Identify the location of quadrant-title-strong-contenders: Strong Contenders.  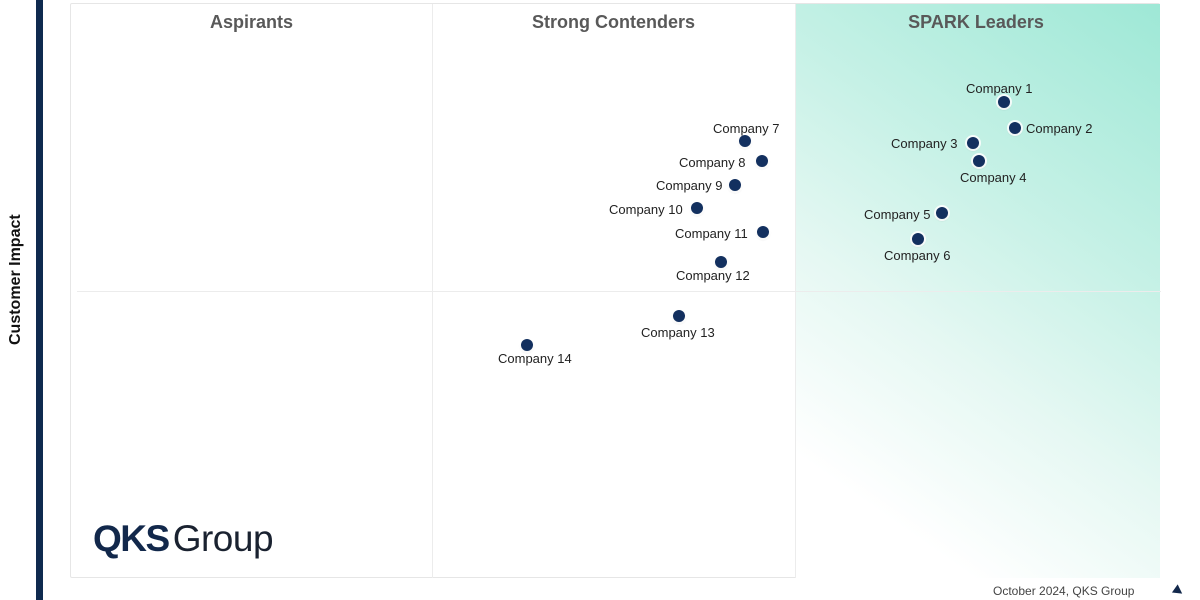
(613, 22).